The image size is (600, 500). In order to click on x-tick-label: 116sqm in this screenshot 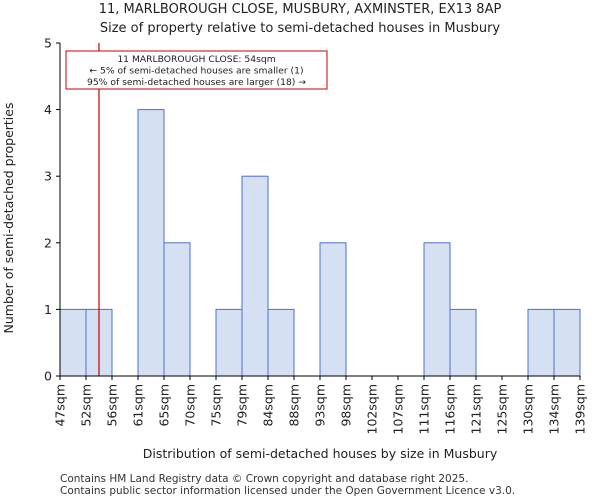, I will do `click(450, 409)`.